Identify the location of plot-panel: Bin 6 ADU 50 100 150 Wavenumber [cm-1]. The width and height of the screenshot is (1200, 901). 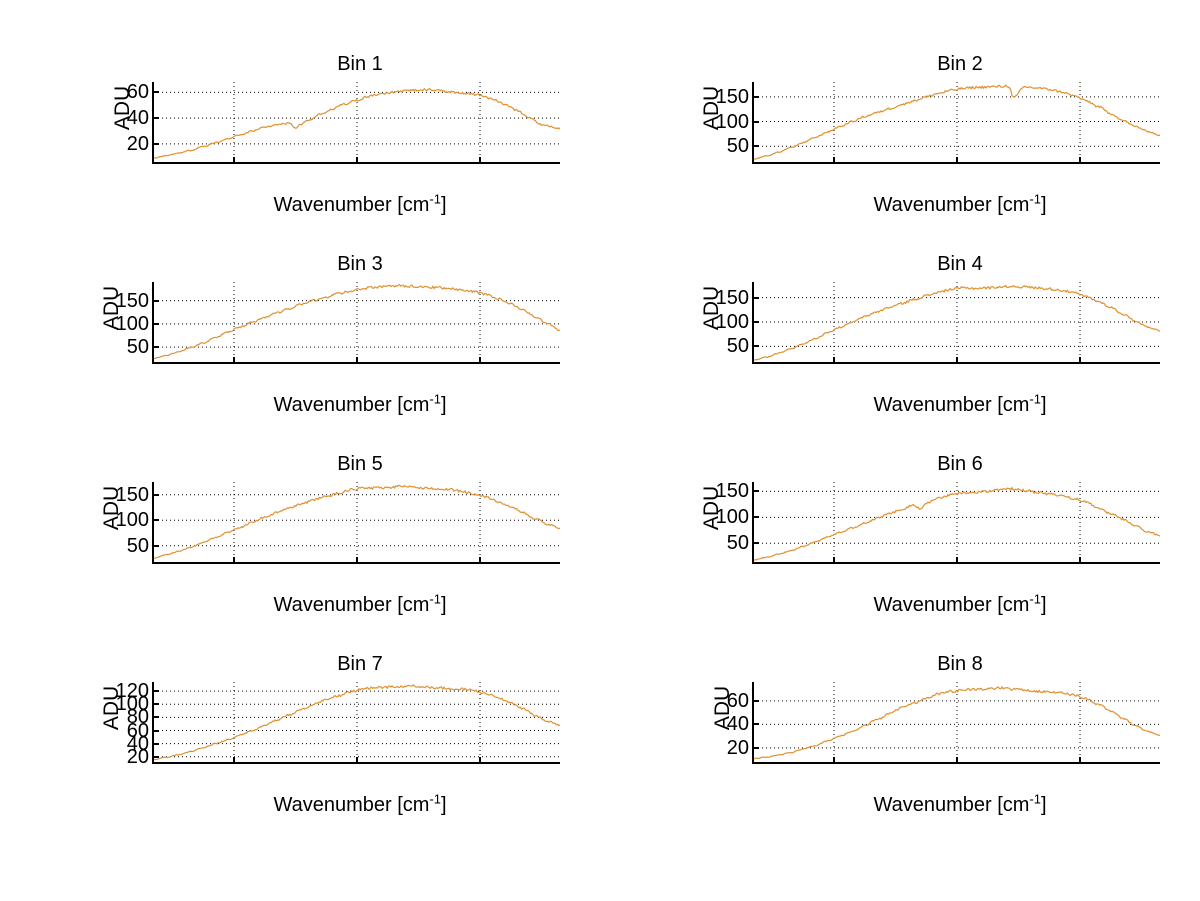
(930, 552).